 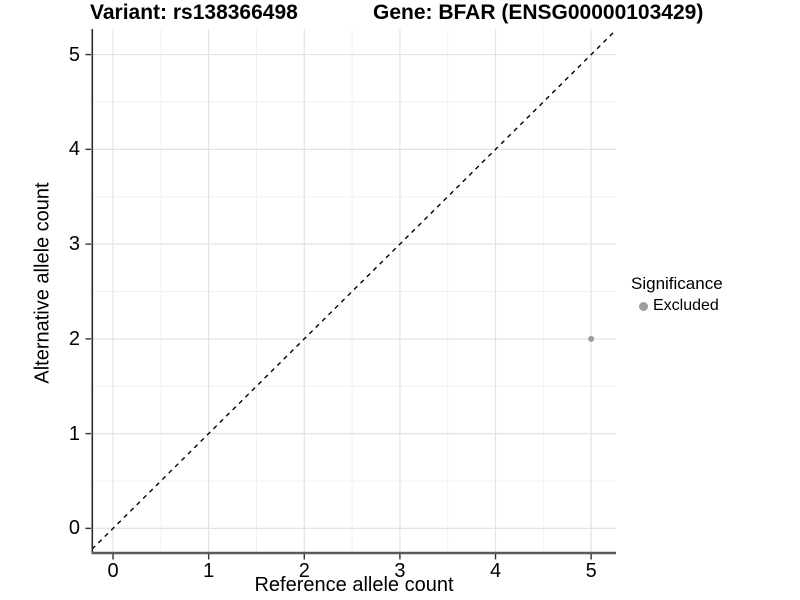 What do you see at coordinates (74, 433) in the screenshot?
I see `y-tick-label: 1` at bounding box center [74, 433].